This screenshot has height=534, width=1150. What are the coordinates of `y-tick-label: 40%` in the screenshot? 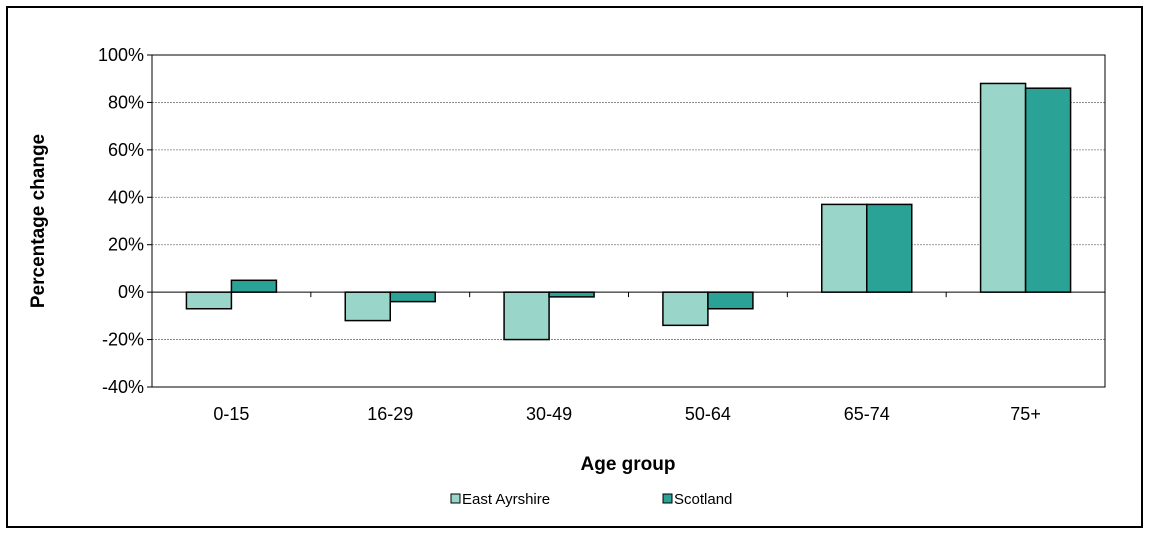 It's located at (126, 197).